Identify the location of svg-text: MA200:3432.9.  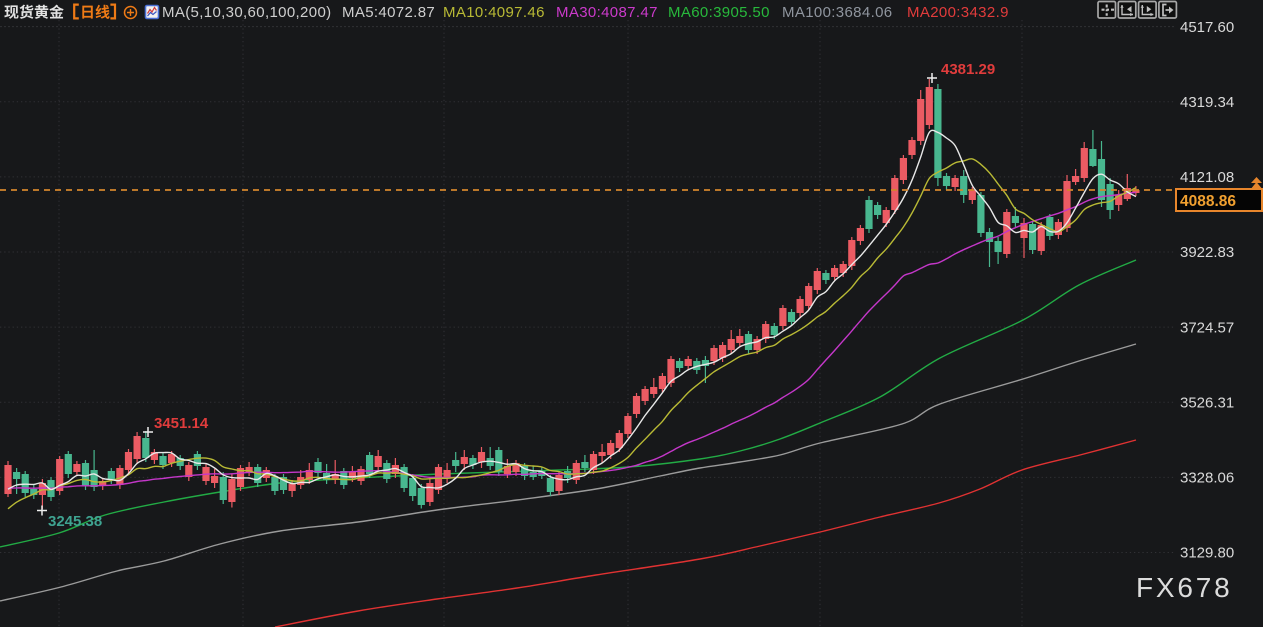
(958, 12).